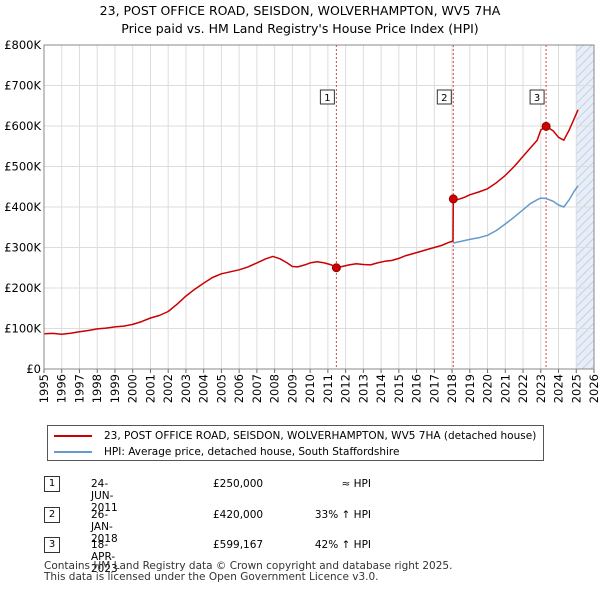 This screenshot has height=590, width=600. What do you see at coordinates (238, 545) in the screenshot?
I see `transaction-price: £599,167` at bounding box center [238, 545].